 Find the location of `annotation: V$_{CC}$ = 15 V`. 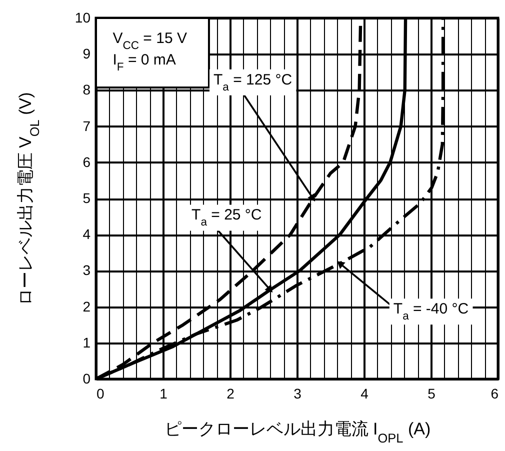

annotation: V$_{CC}$ = 15 V is located at coordinates (149, 41).